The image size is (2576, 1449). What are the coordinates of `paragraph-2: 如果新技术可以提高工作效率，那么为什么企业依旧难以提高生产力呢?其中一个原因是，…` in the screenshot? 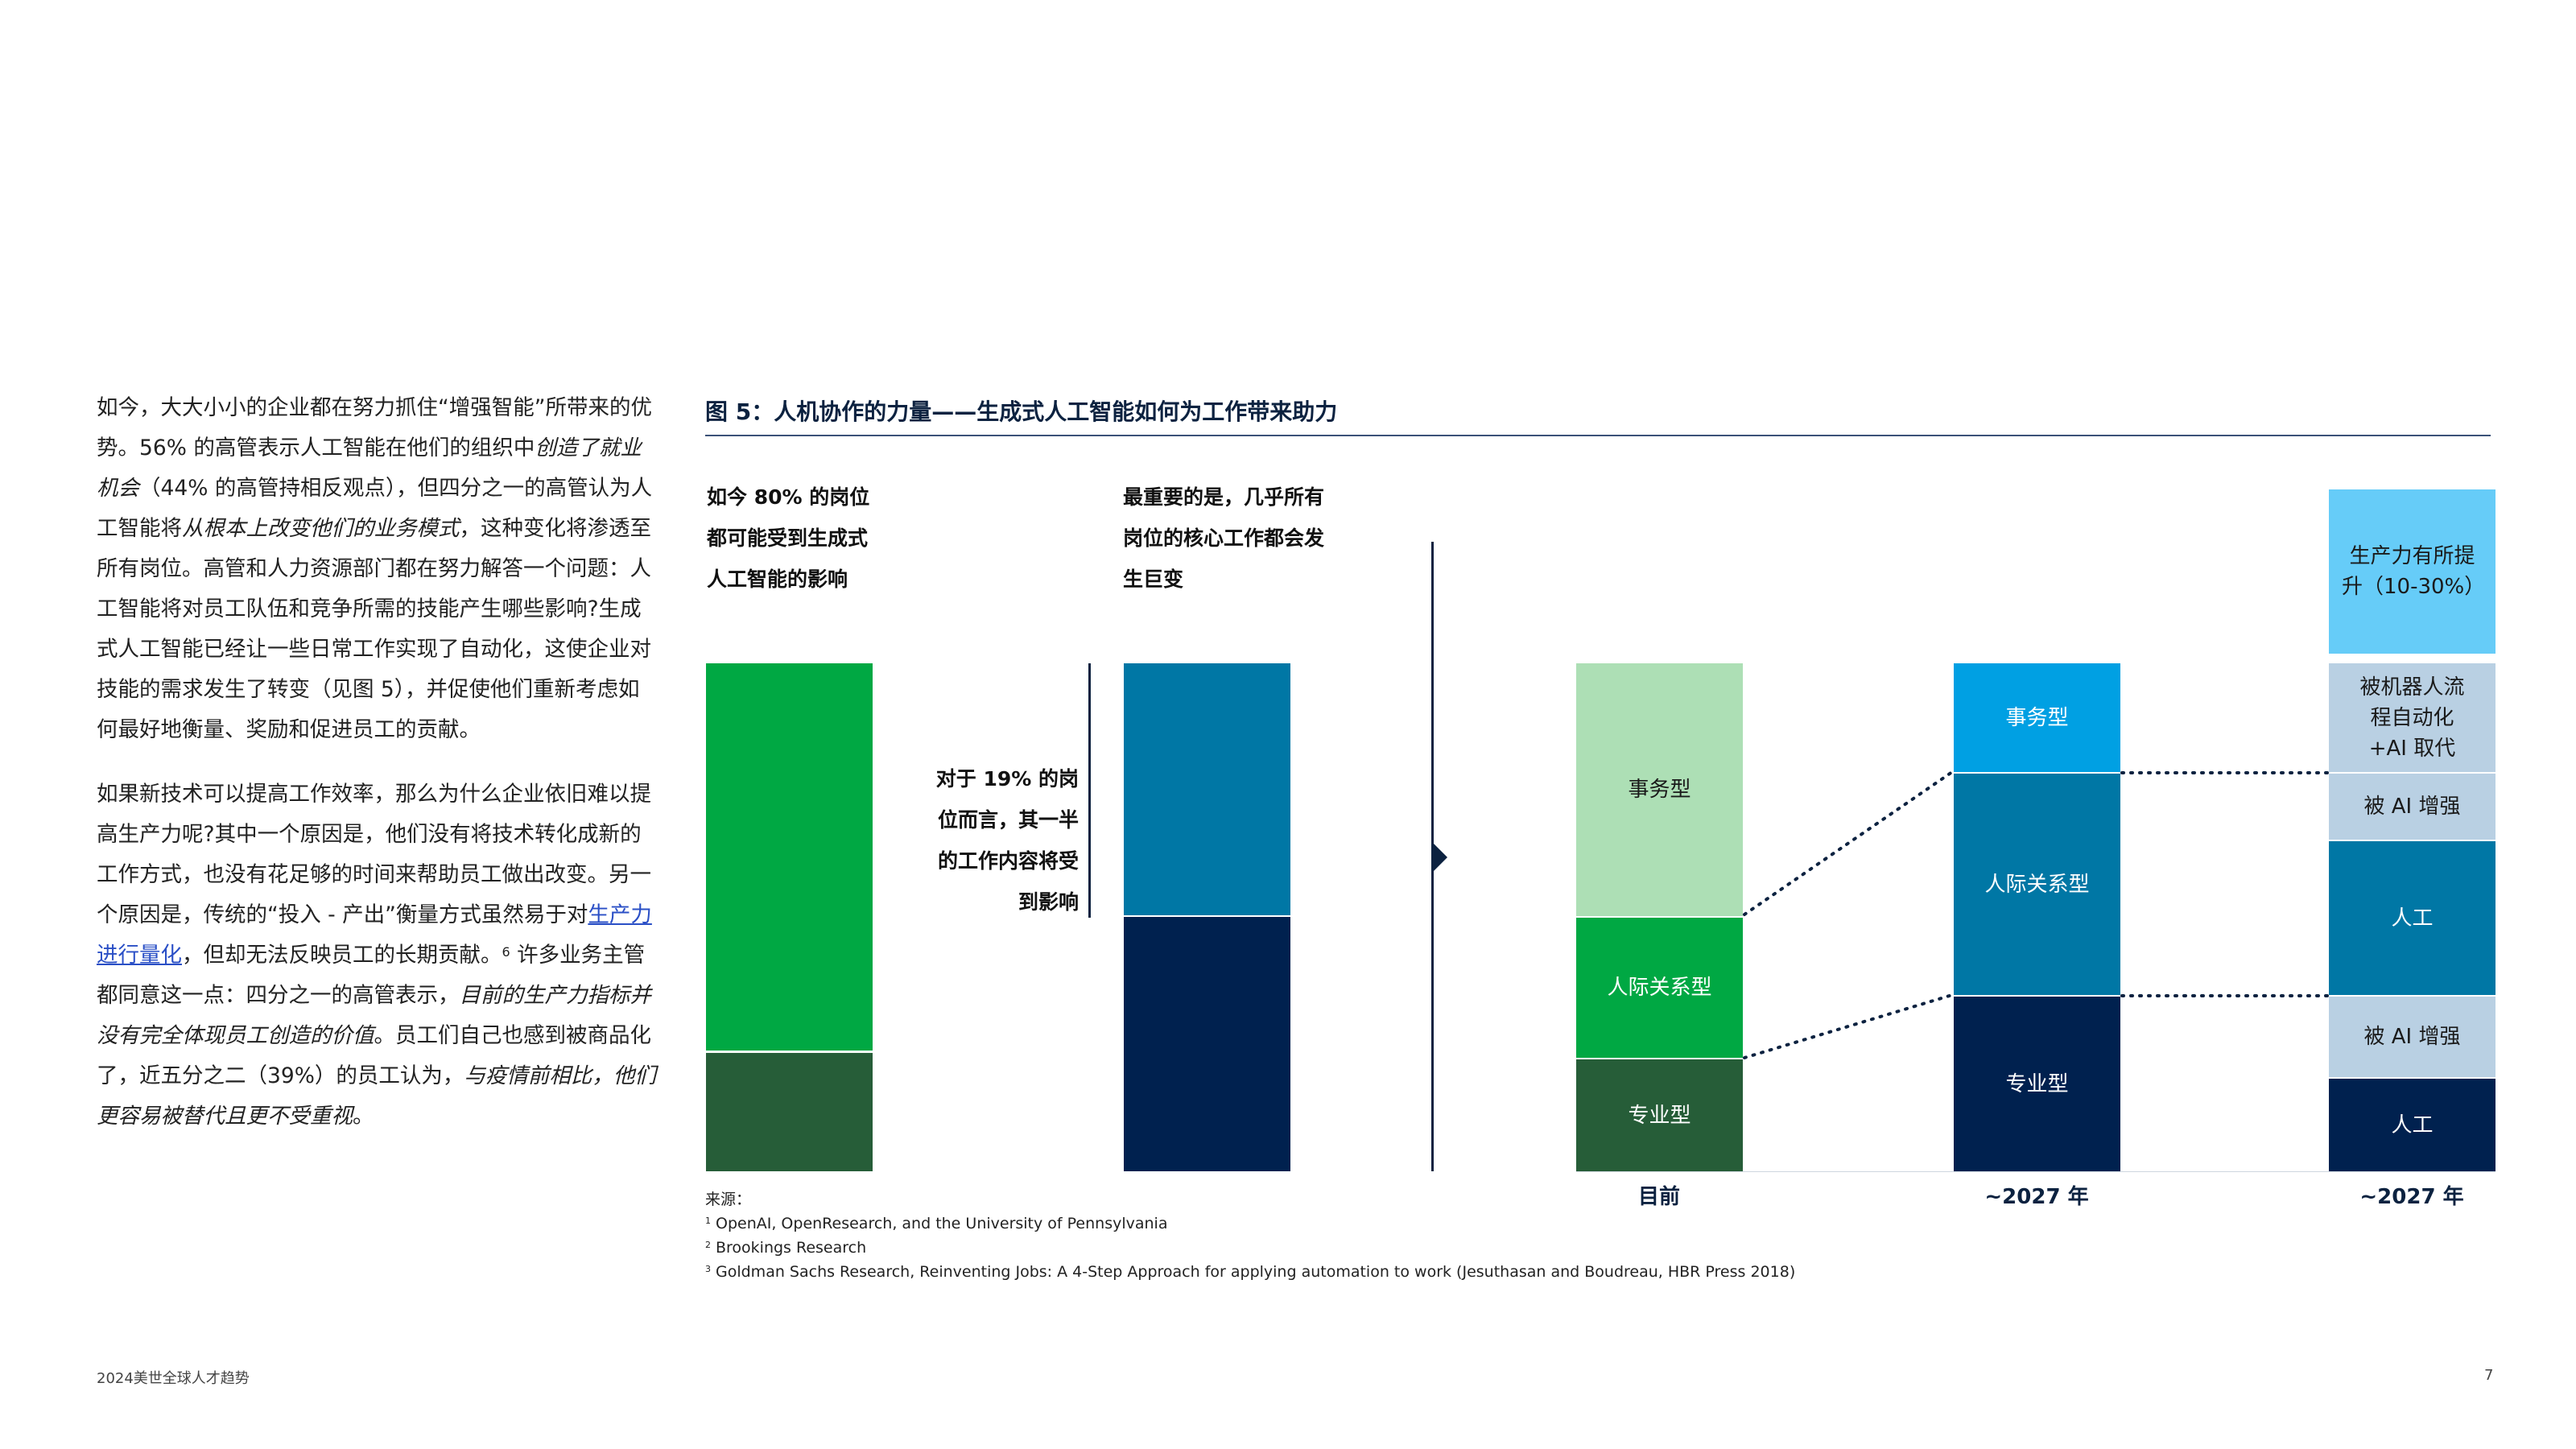 It's located at (376, 955).